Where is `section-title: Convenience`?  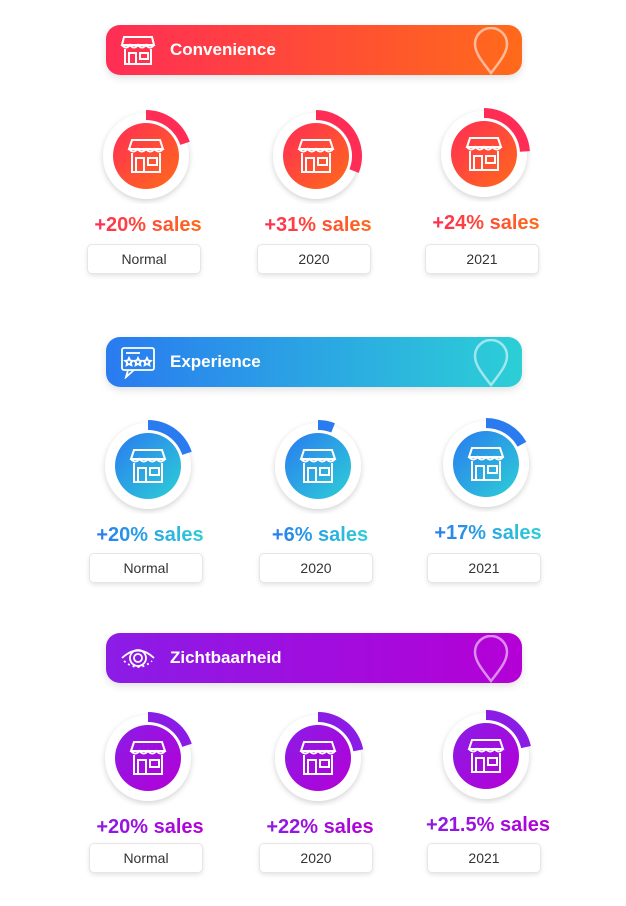
section-title: Convenience is located at coordinates (223, 49).